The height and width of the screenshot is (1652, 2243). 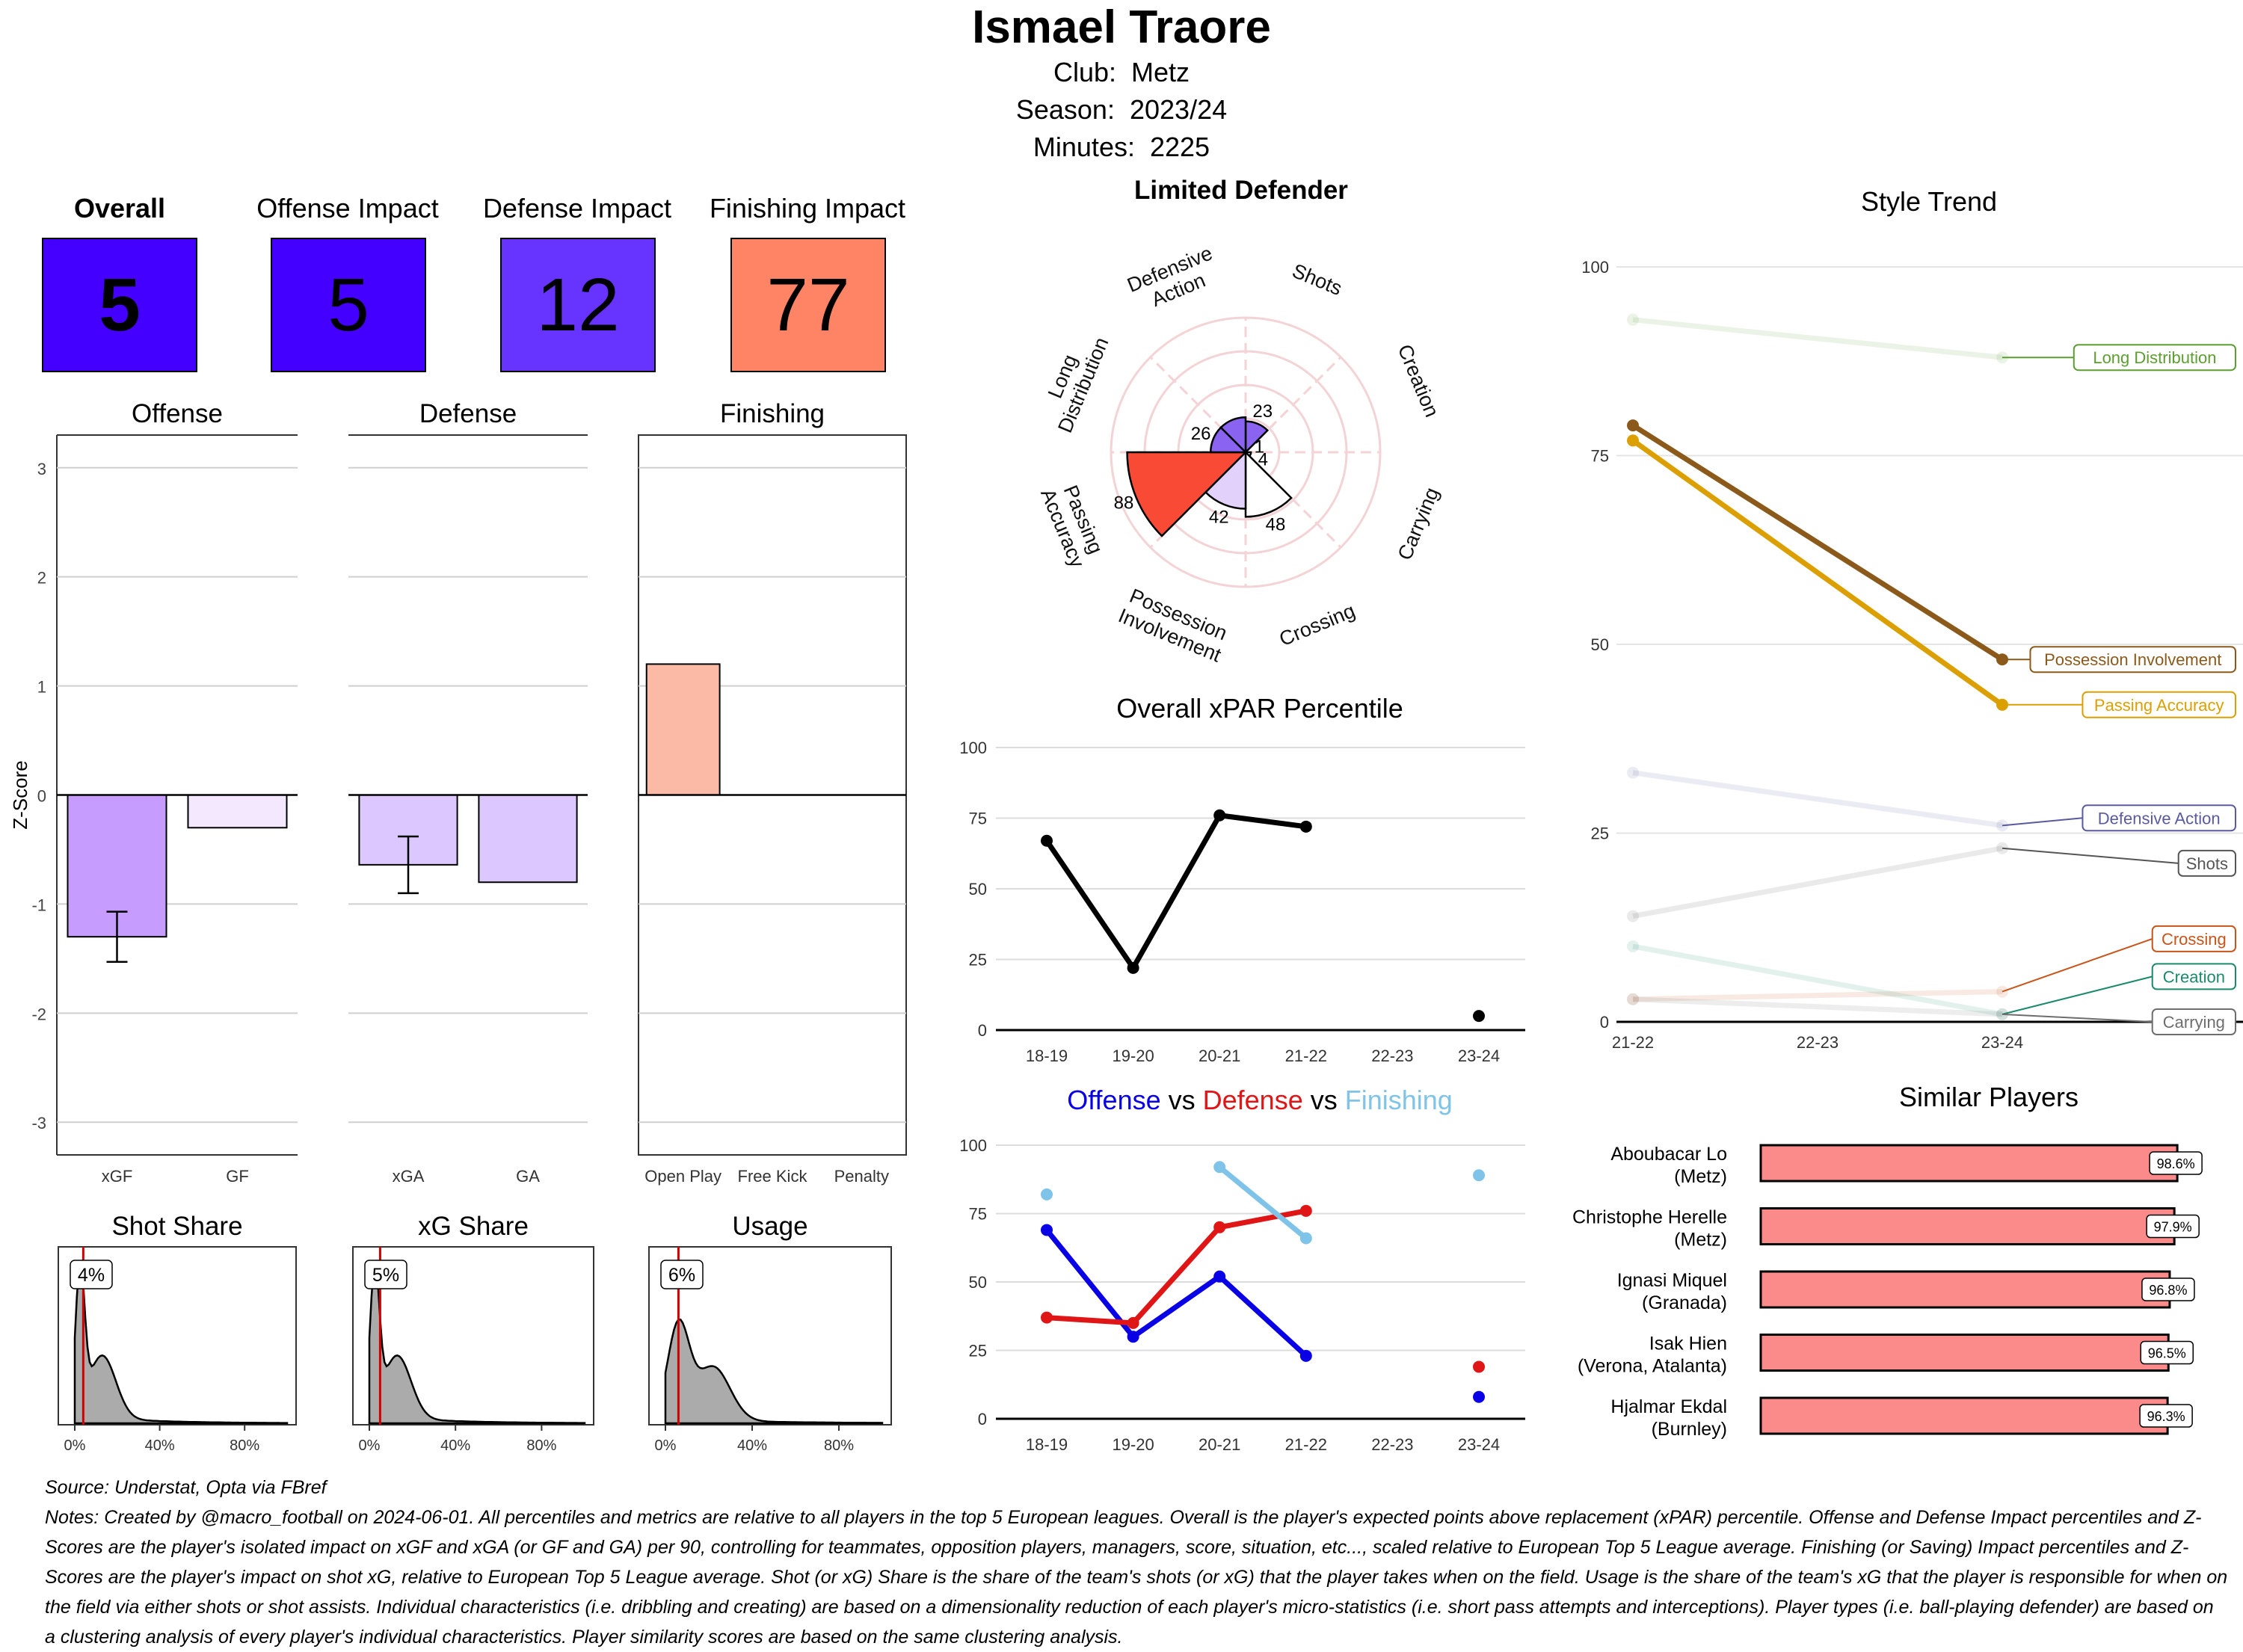 What do you see at coordinates (1600, 457) in the screenshot?
I see `style-tick-label: 75` at bounding box center [1600, 457].